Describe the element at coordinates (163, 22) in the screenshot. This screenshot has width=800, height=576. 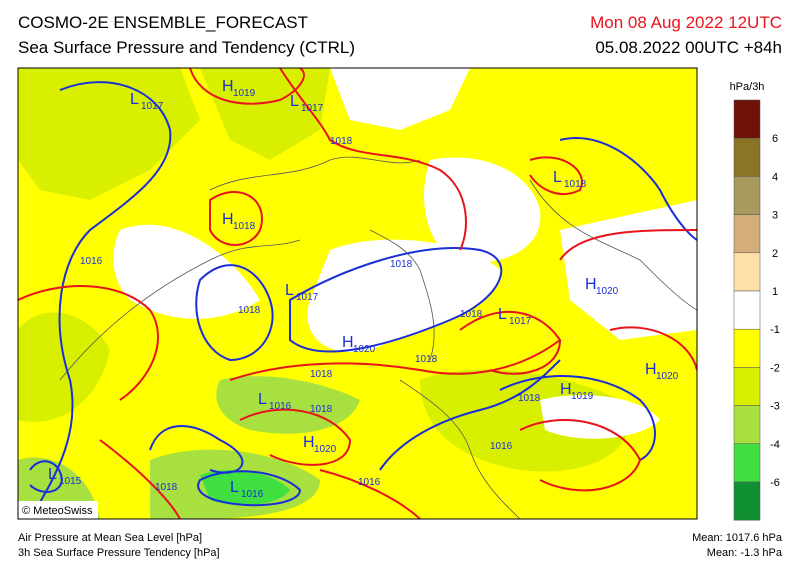
I see `title: COSMO-2E ENSEMBLE_FORECAST` at that location.